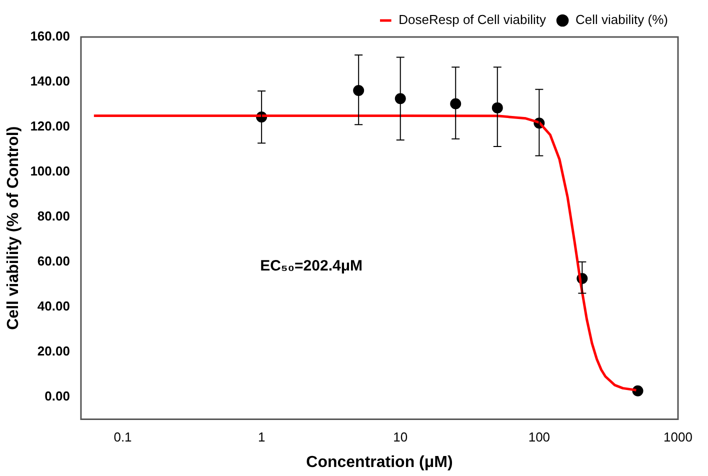  I want to click on x-tick-label: 1000, so click(678, 437).